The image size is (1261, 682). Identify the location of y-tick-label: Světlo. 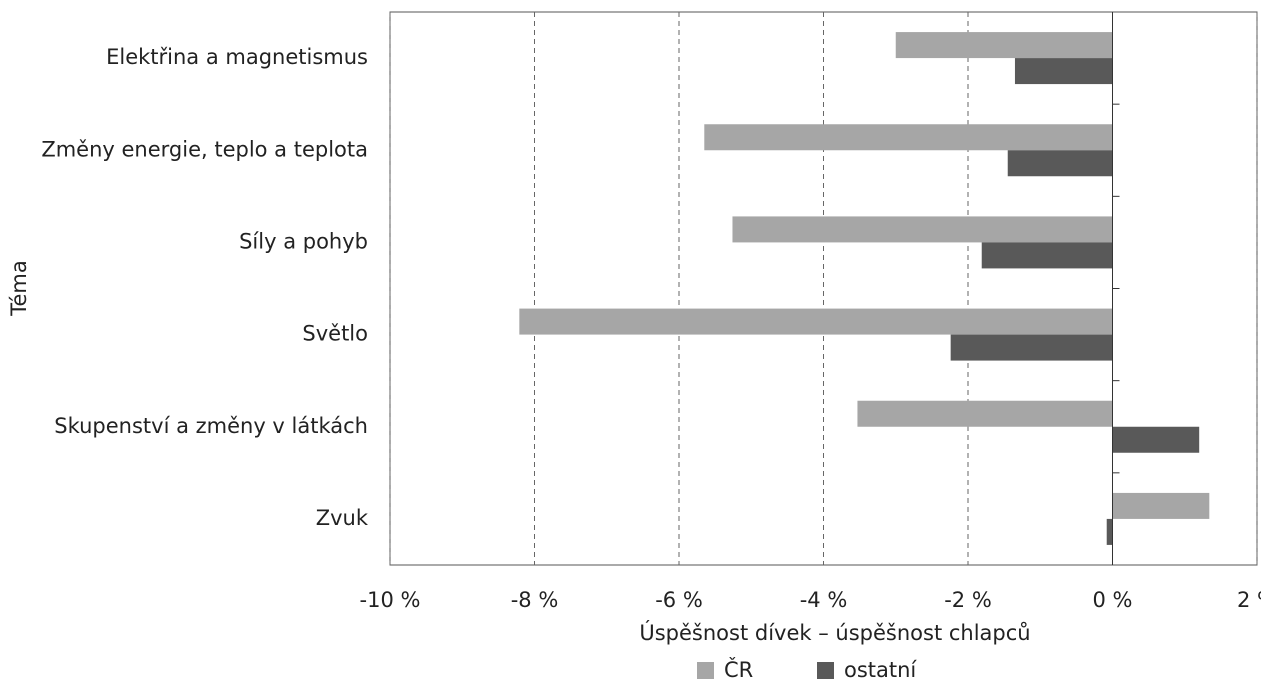
(335, 334).